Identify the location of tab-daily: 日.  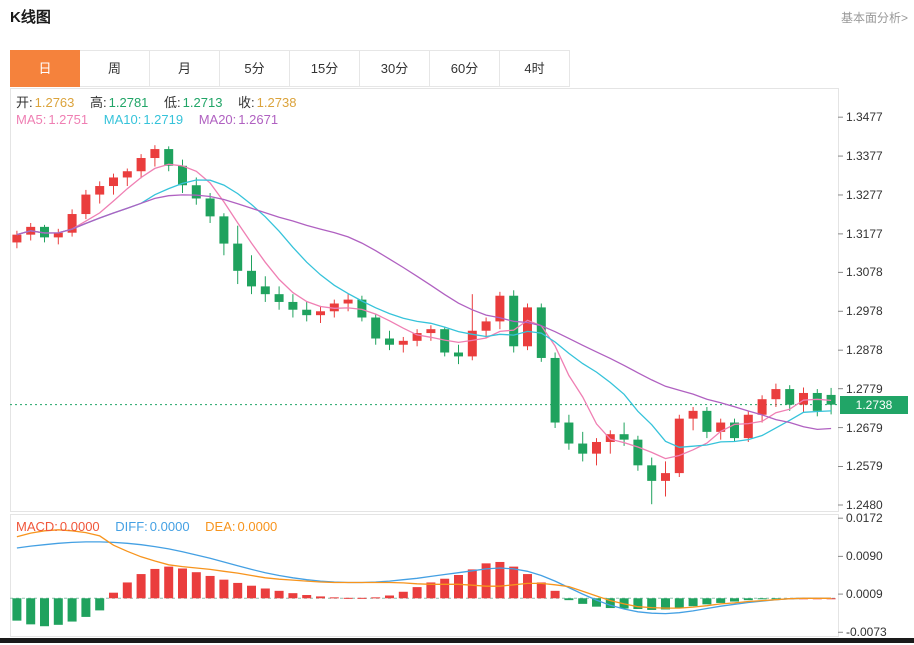
(45, 68).